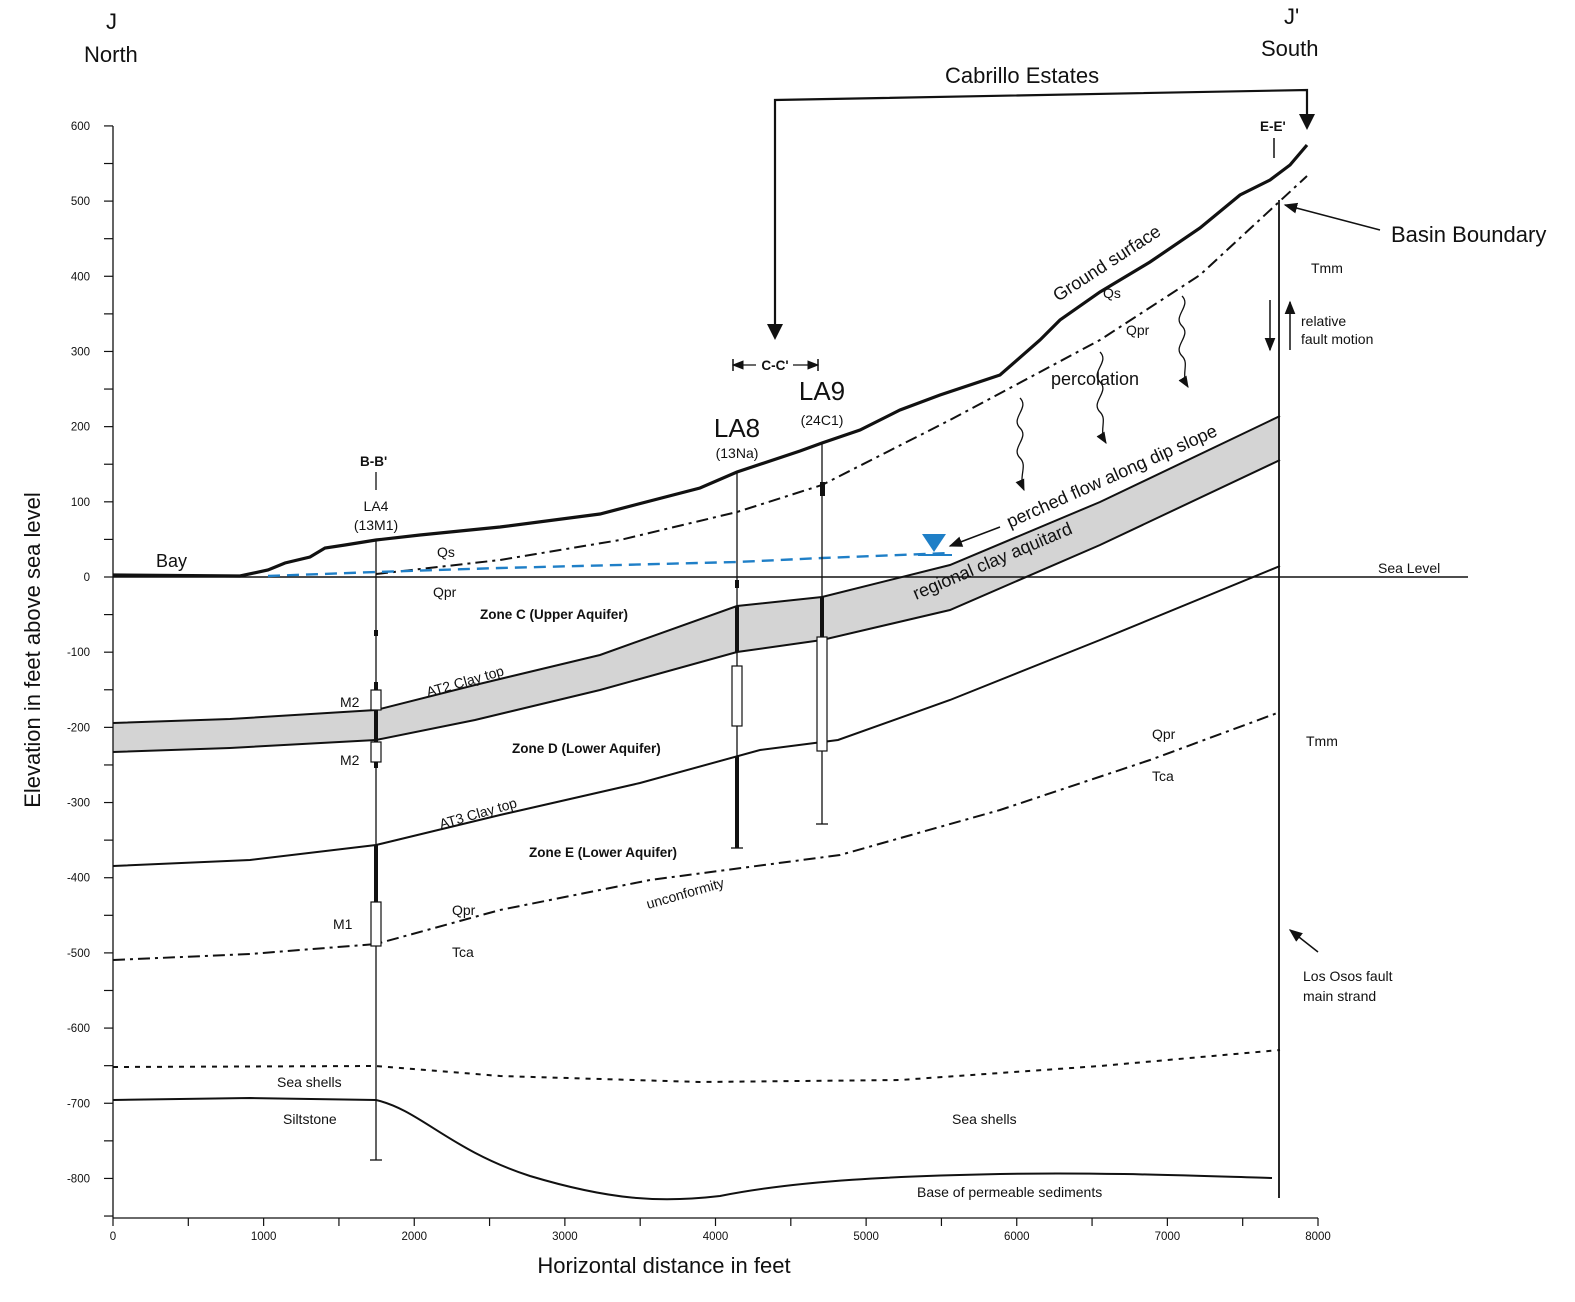  What do you see at coordinates (80, 202) in the screenshot?
I see `y-tick-label: 500` at bounding box center [80, 202].